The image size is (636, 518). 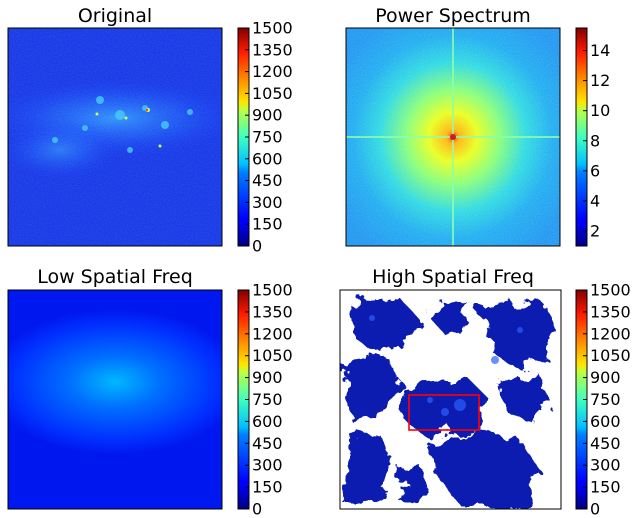 What do you see at coordinates (444, 412) in the screenshot?
I see `highlight-box` at bounding box center [444, 412].